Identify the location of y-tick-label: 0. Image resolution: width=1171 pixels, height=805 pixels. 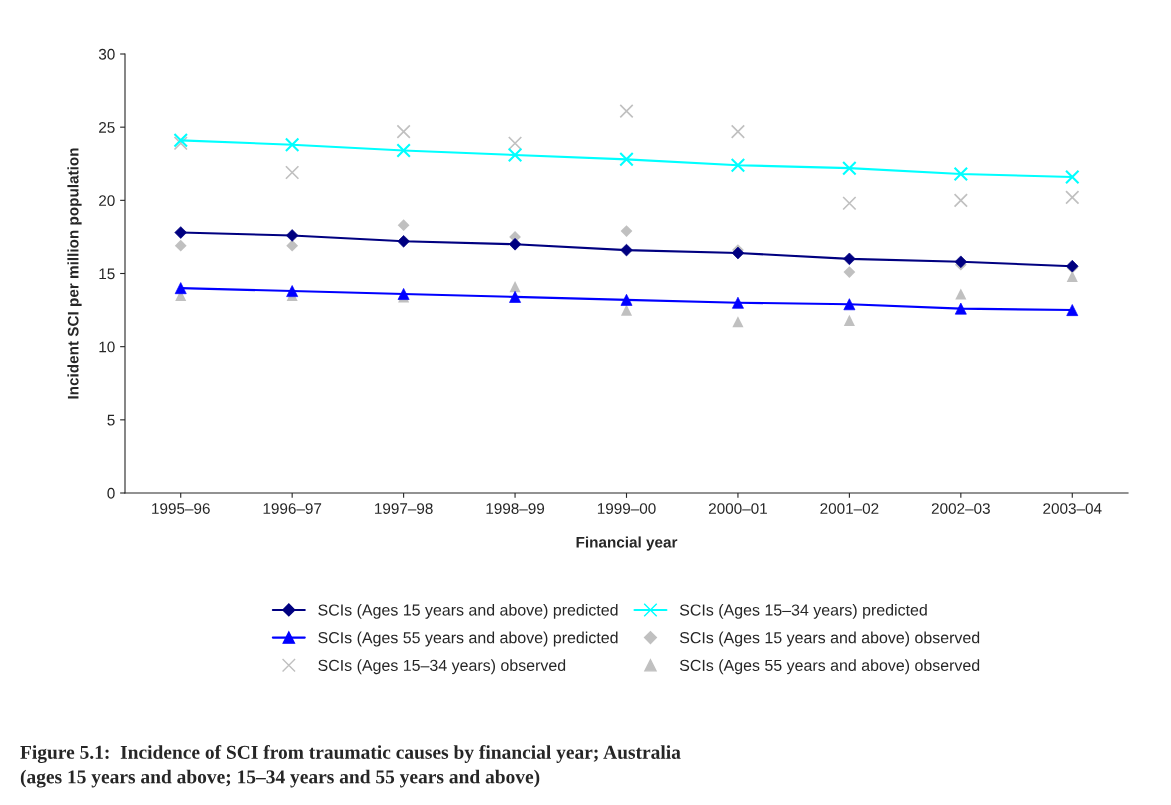
(111, 493).